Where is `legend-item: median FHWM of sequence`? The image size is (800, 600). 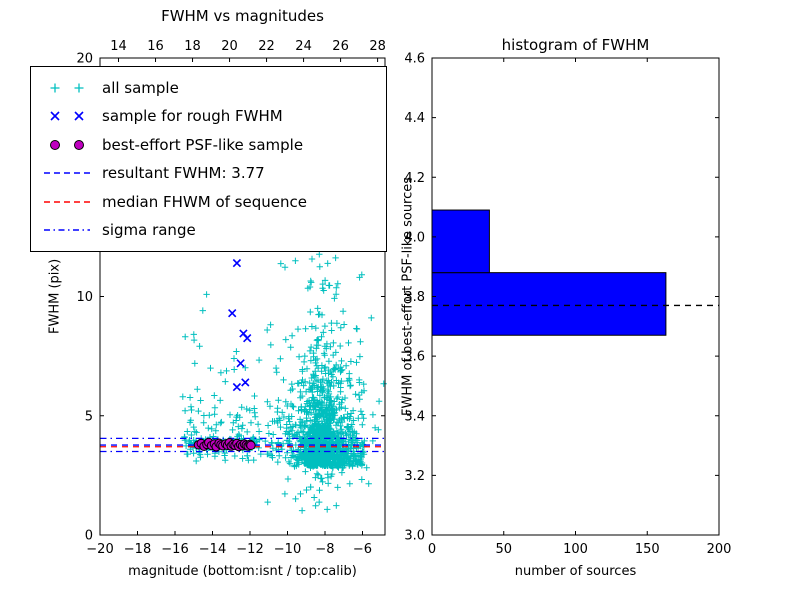 legend-item: median FHWM of sequence is located at coordinates (208, 201).